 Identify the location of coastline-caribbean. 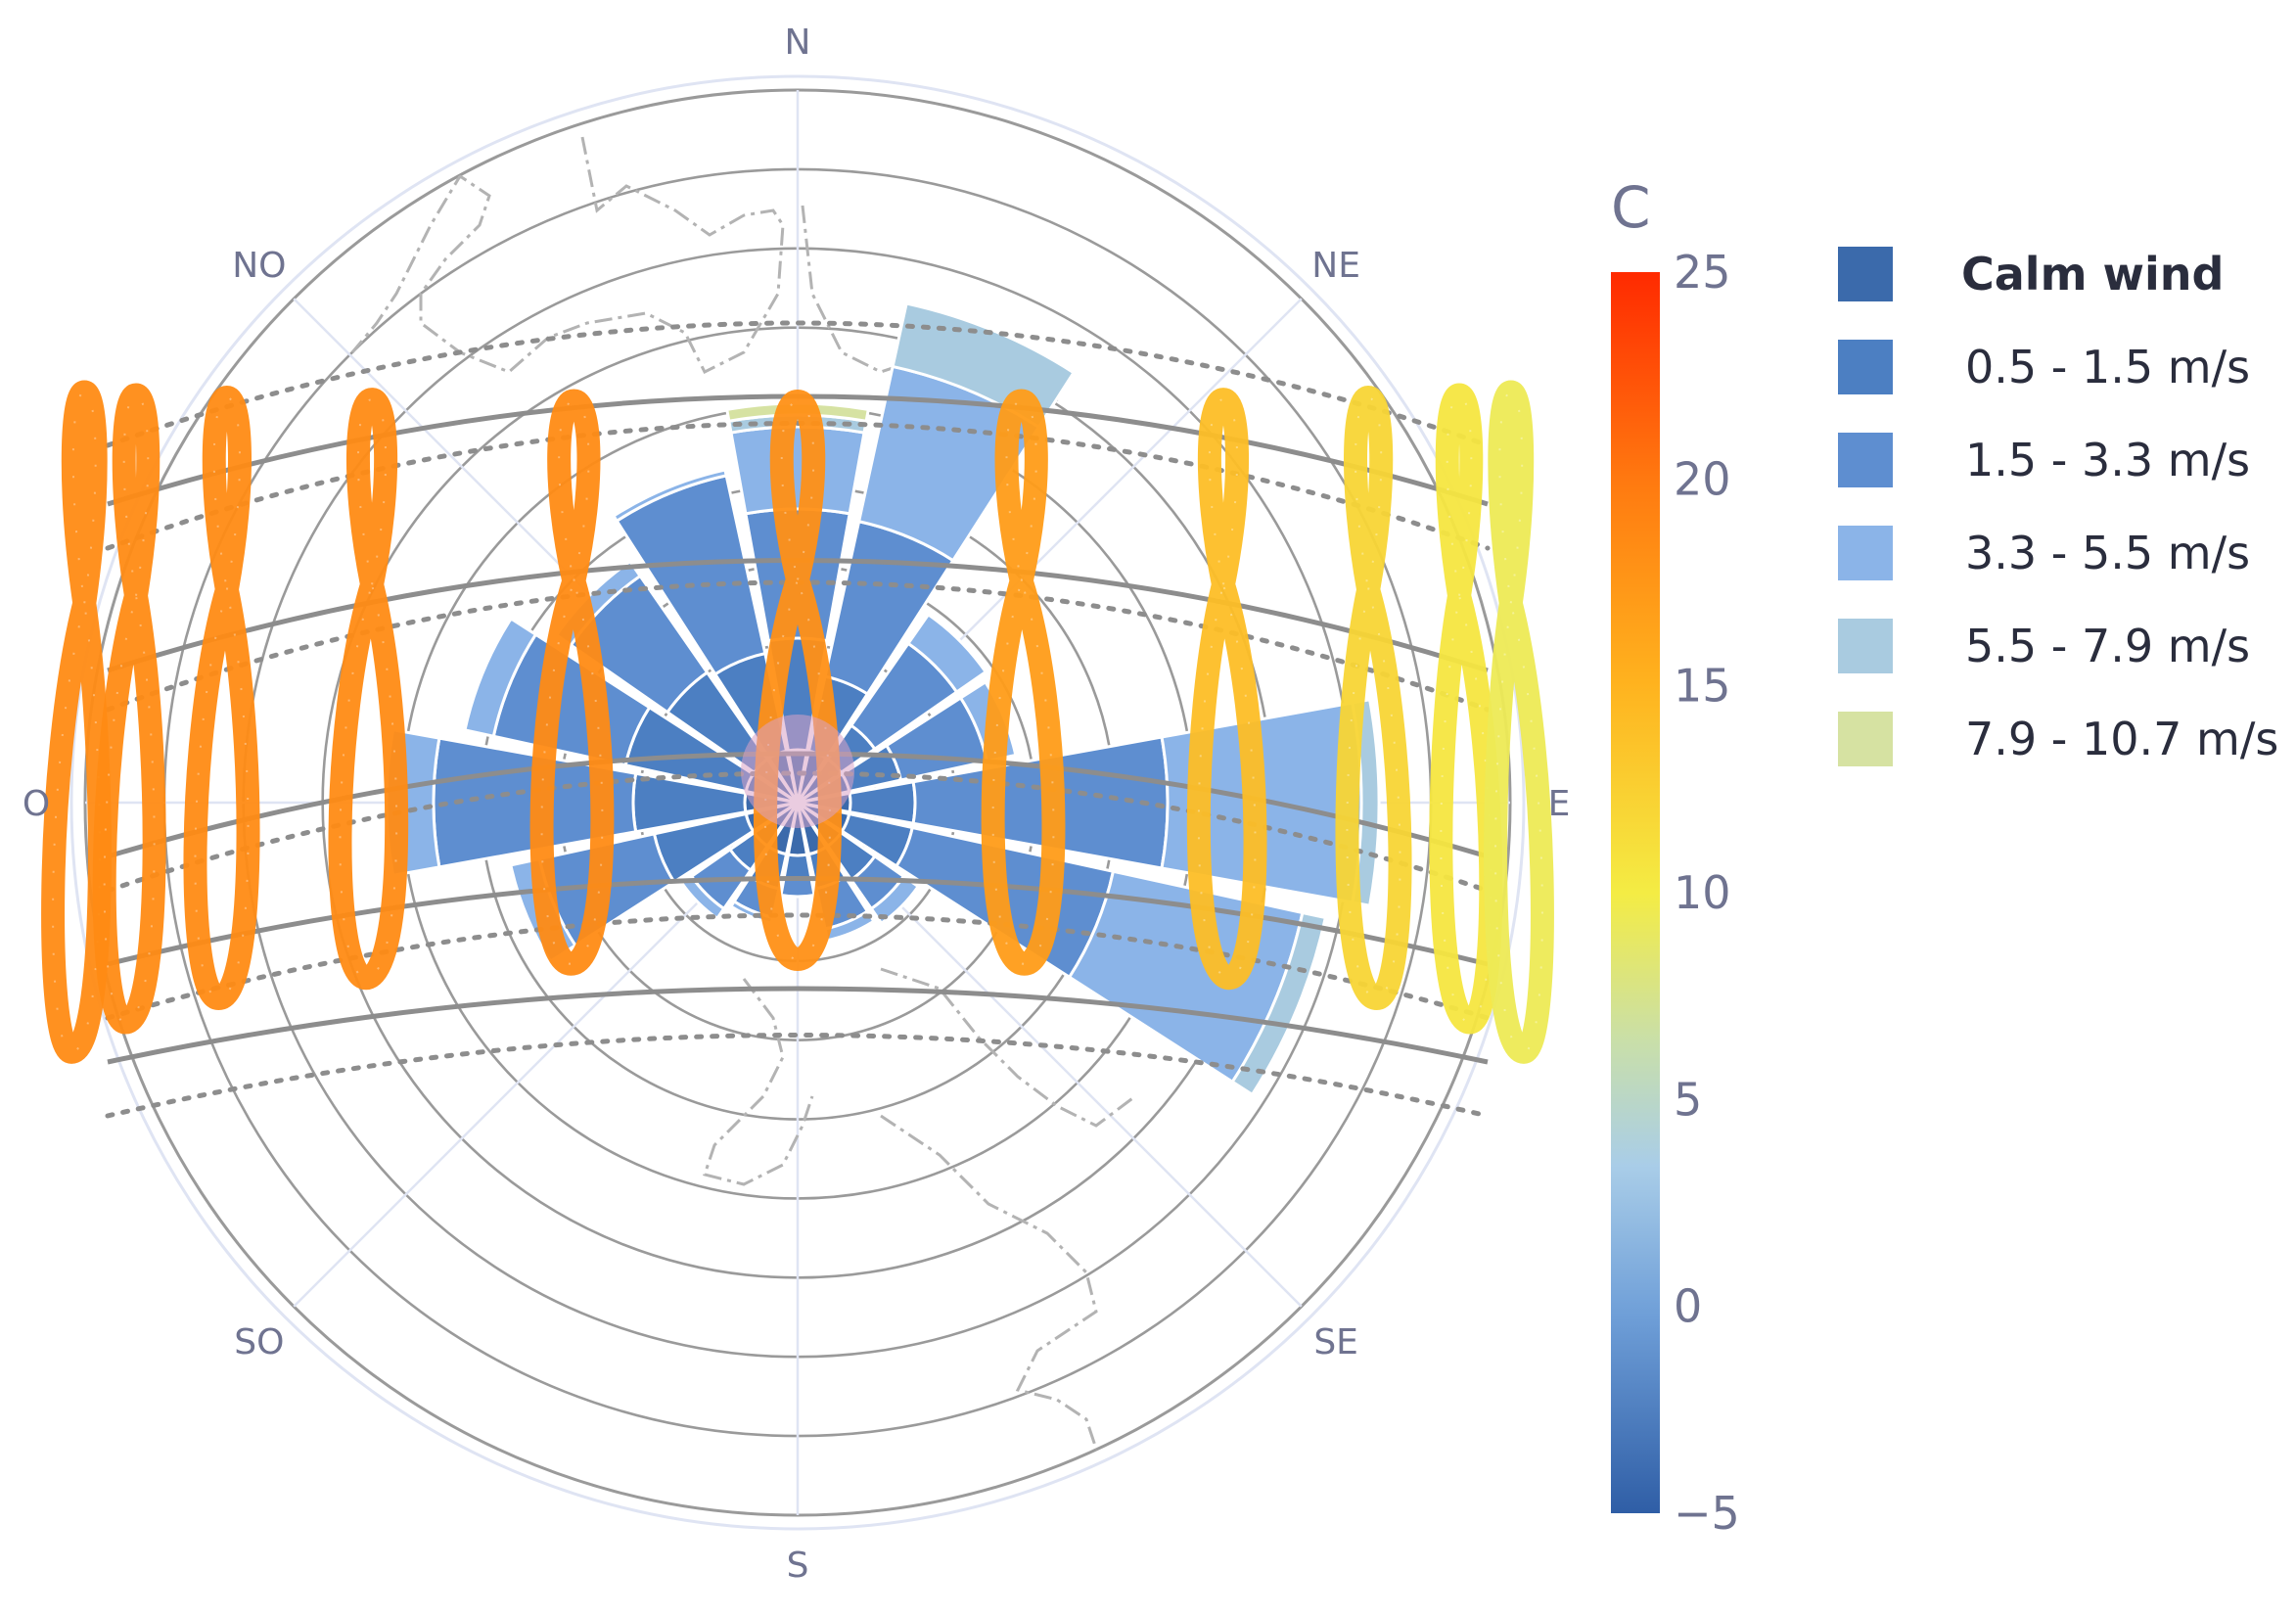
(1008, 1047).